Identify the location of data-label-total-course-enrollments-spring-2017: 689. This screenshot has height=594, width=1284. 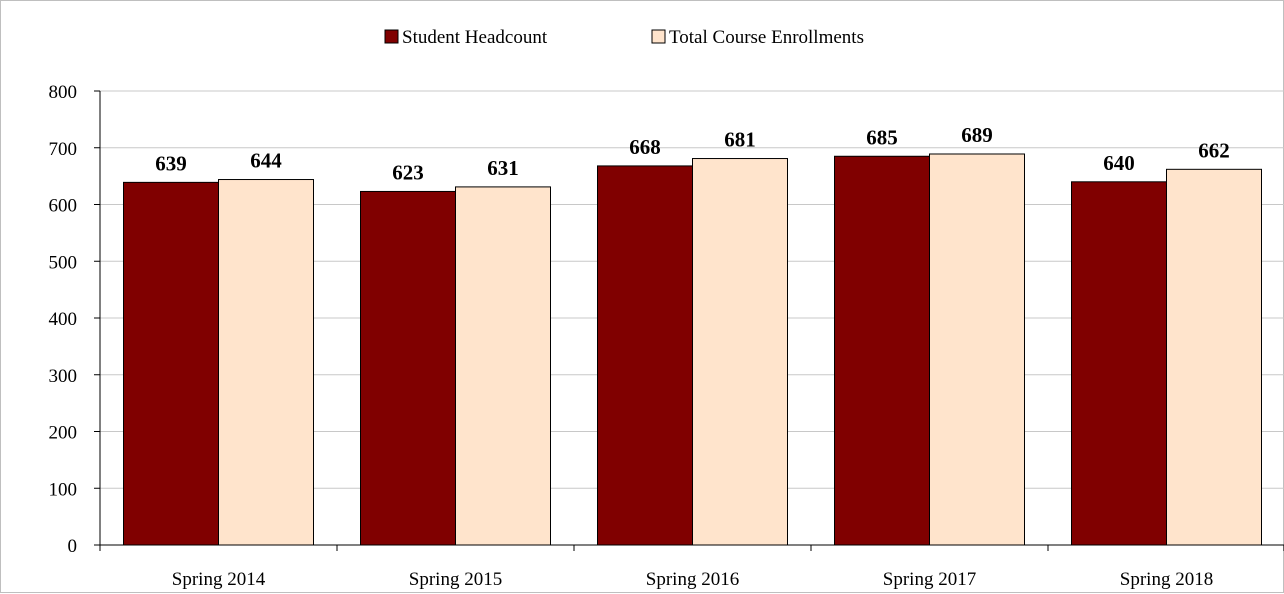
(977, 135).